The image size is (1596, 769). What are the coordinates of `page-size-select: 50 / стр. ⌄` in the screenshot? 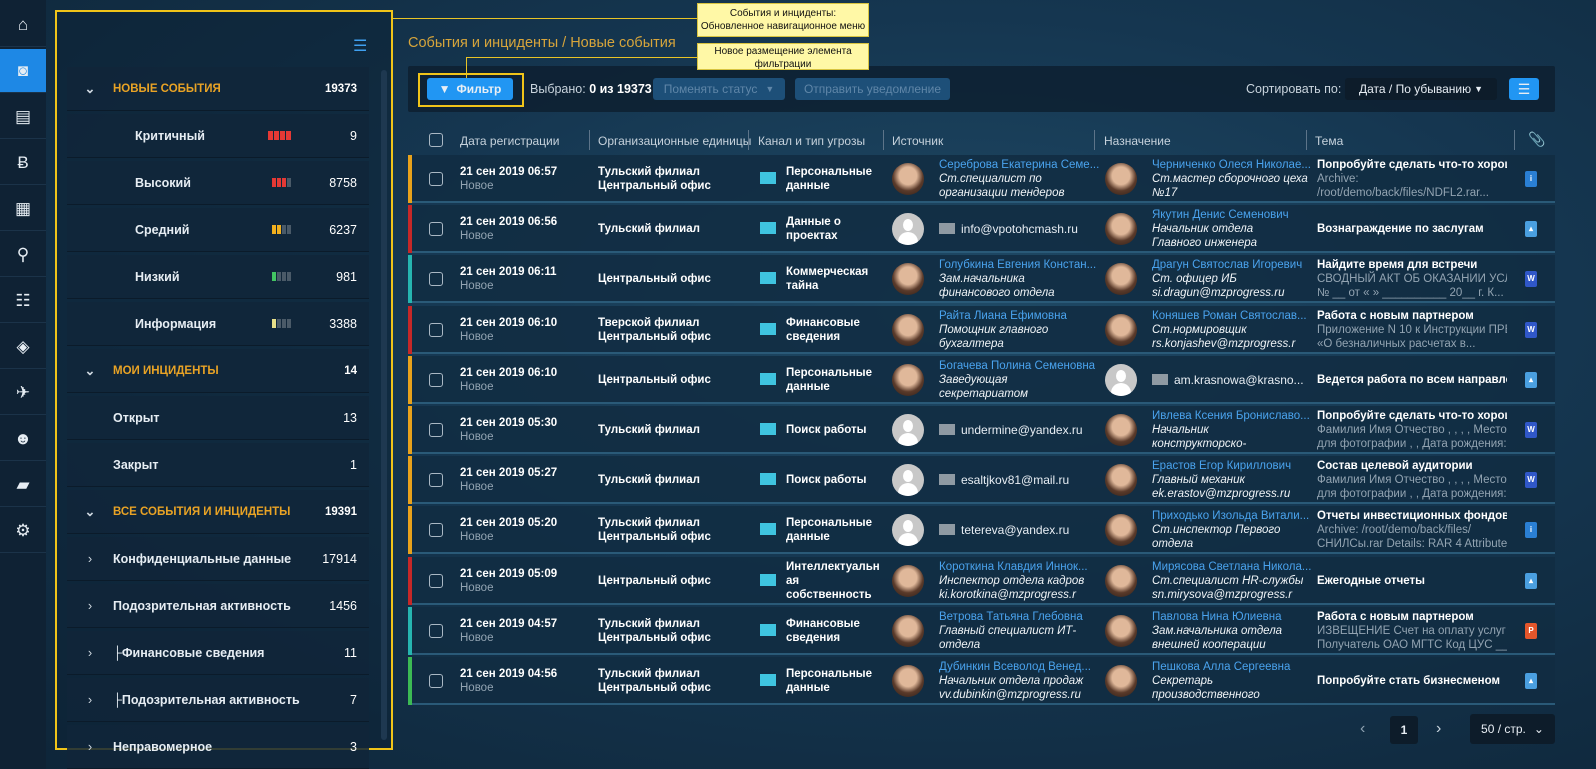 It's located at (1512, 729).